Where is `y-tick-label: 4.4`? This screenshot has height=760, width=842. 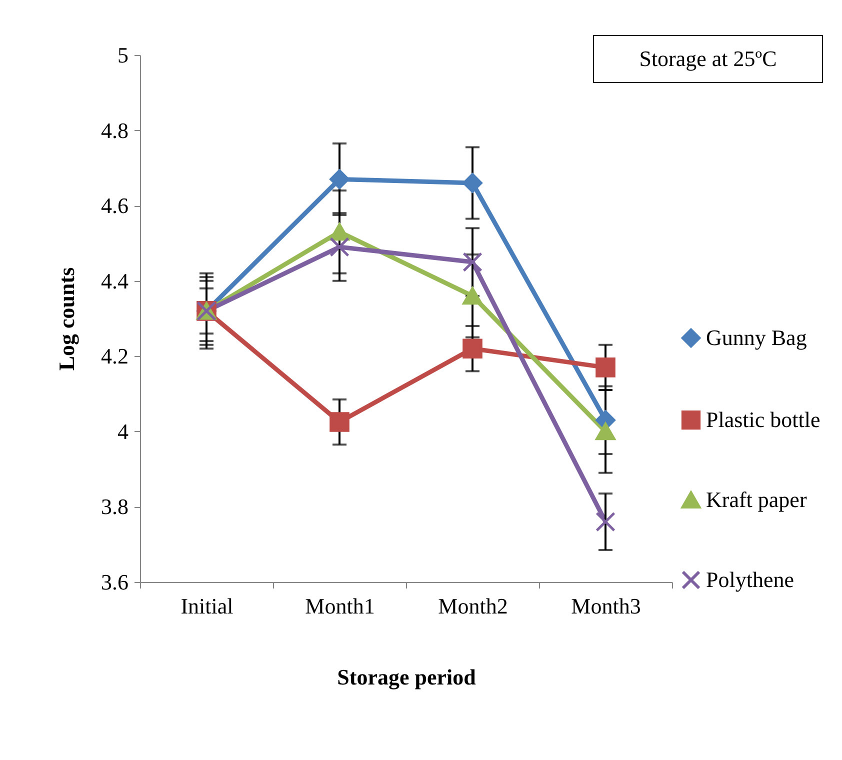 y-tick-label: 4.4 is located at coordinates (114, 281).